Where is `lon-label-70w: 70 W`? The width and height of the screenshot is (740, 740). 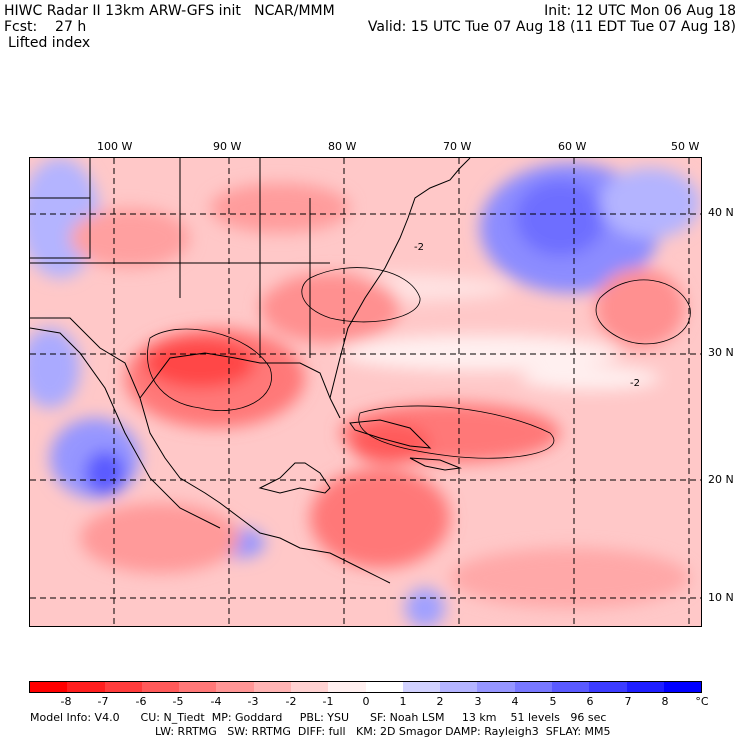
lon-label-70w: 70 W is located at coordinates (457, 146).